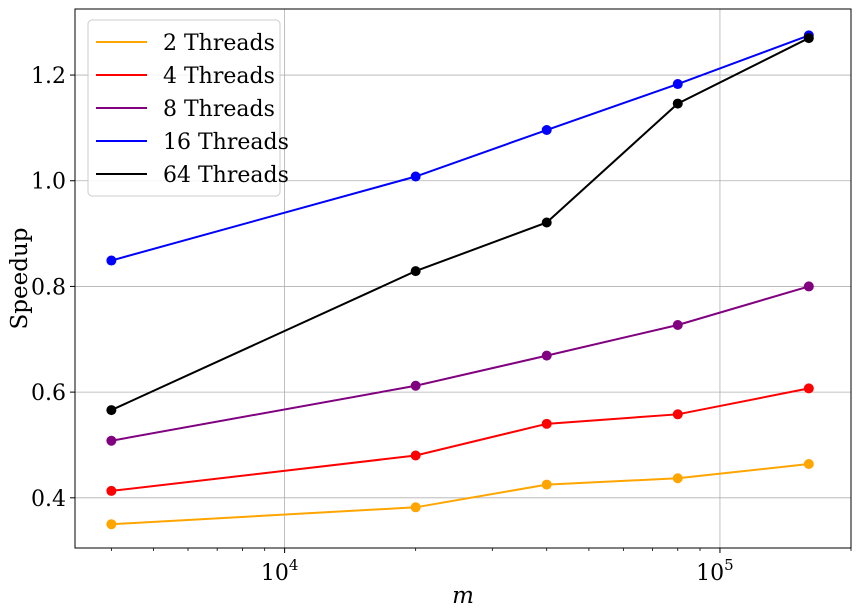  What do you see at coordinates (48, 393) in the screenshot?
I see `y-tick-label: 0.6` at bounding box center [48, 393].